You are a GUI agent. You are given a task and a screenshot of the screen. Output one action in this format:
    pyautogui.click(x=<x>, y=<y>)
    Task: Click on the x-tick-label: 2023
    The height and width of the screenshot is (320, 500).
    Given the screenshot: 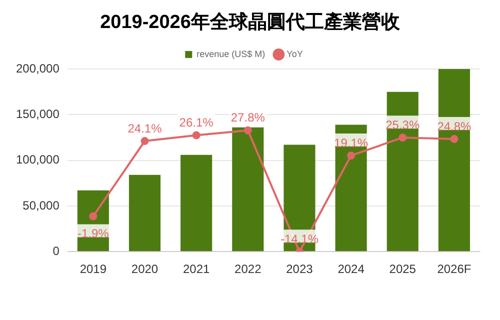 What is the action you would take?
    pyautogui.click(x=300, y=269)
    